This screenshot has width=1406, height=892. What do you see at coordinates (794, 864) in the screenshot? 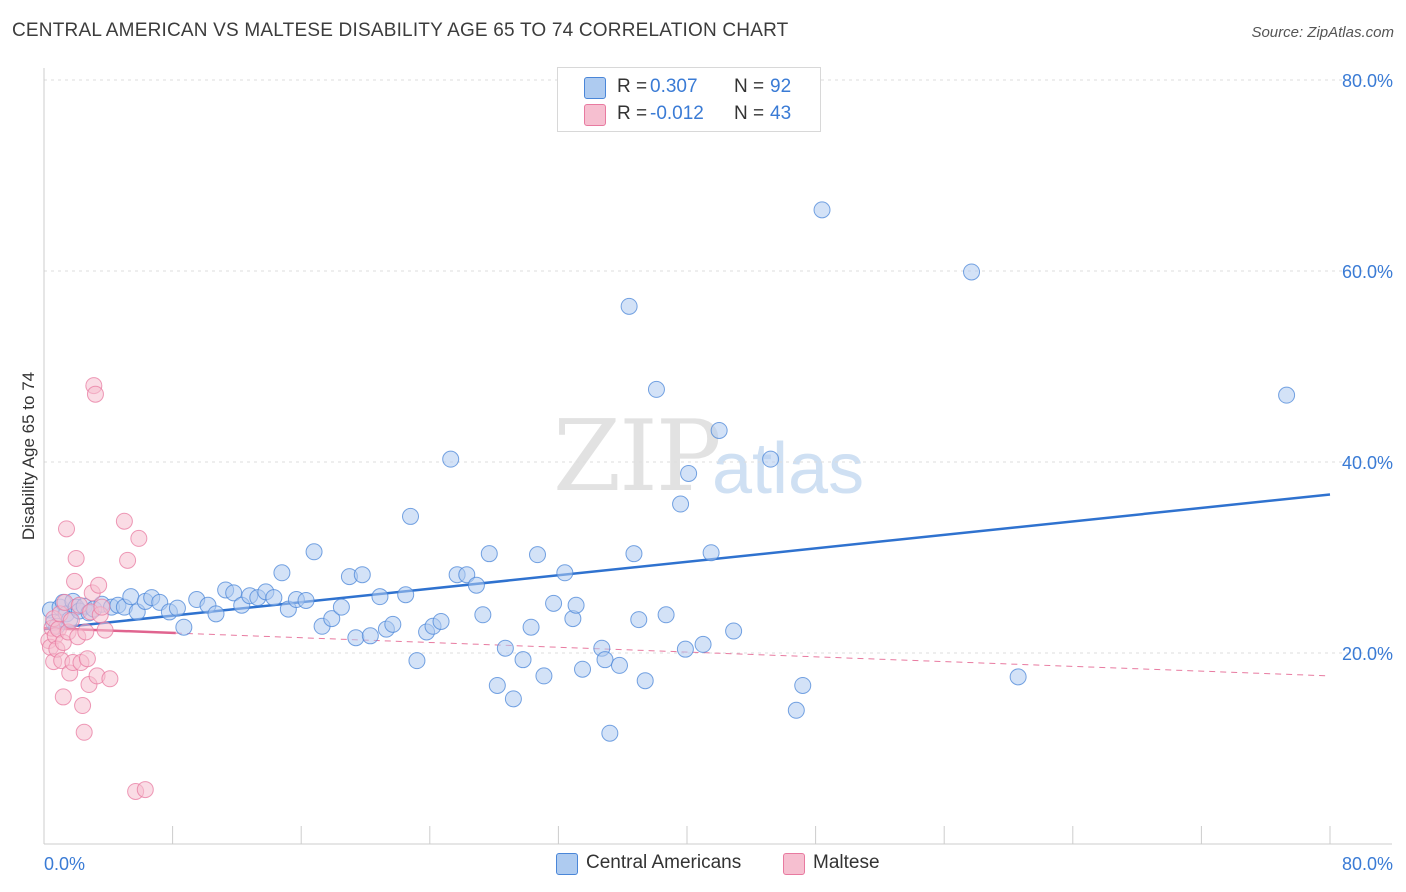
I see `bottom-legend-swatch-maltese` at bounding box center [794, 864].